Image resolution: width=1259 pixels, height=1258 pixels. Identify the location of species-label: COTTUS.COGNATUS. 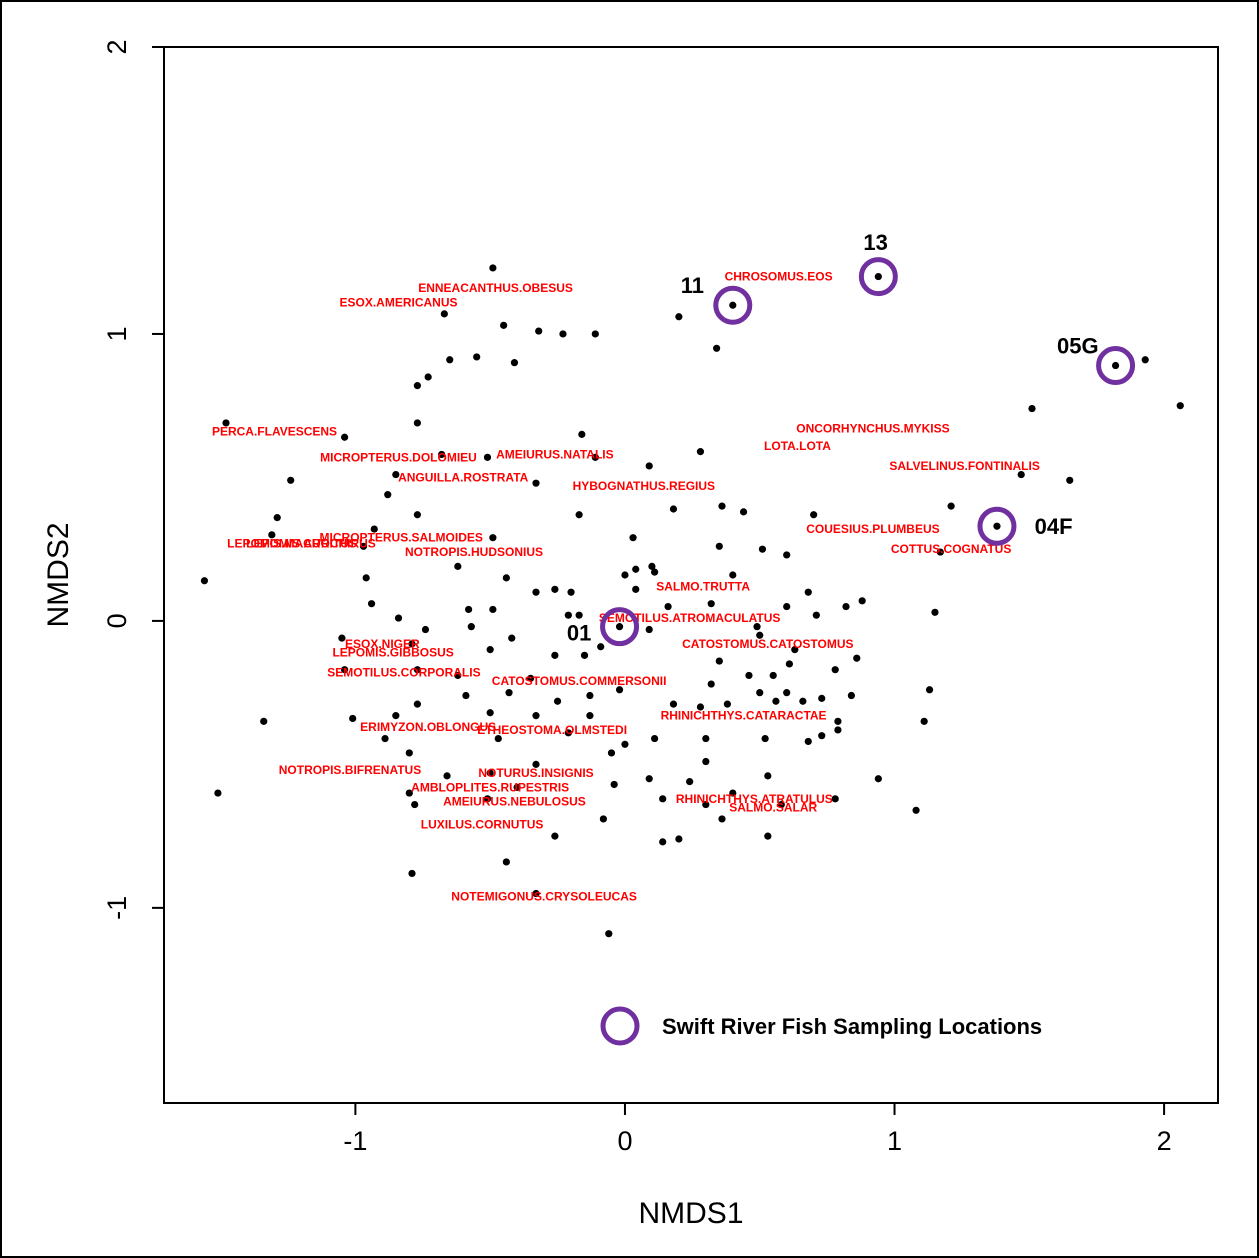
(951, 549).